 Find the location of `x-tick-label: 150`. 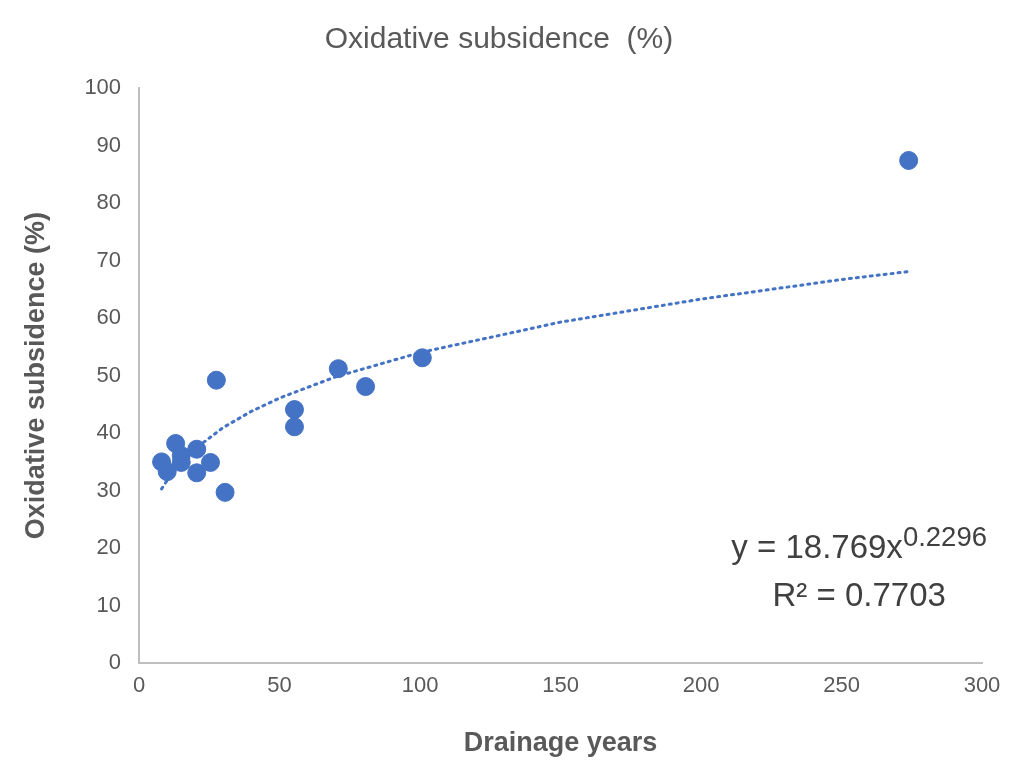

x-tick-label: 150 is located at coordinates (560, 685).